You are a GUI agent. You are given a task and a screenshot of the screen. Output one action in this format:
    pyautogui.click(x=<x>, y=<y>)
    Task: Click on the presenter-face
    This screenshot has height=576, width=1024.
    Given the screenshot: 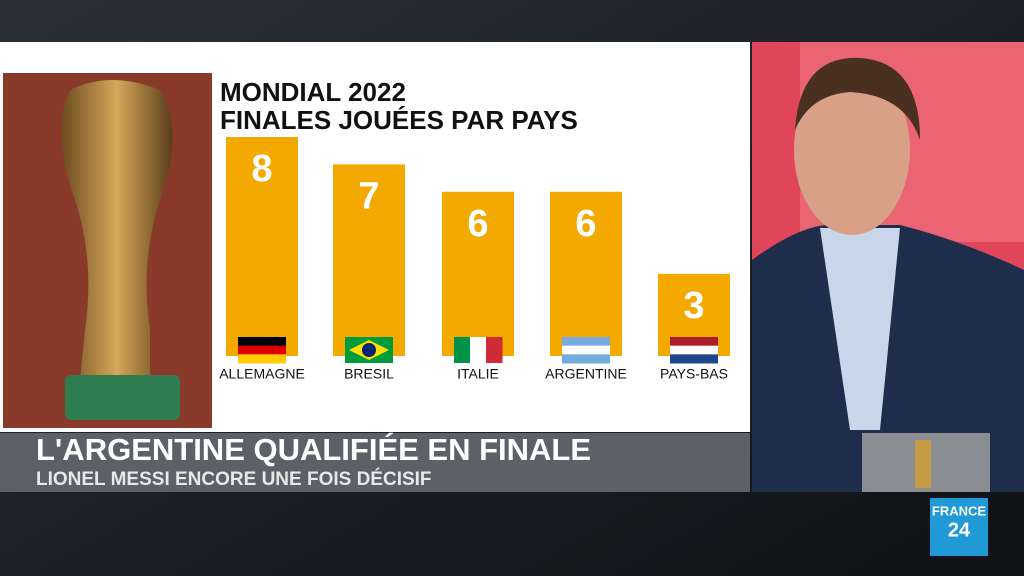 What is the action you would take?
    pyautogui.click(x=852, y=150)
    